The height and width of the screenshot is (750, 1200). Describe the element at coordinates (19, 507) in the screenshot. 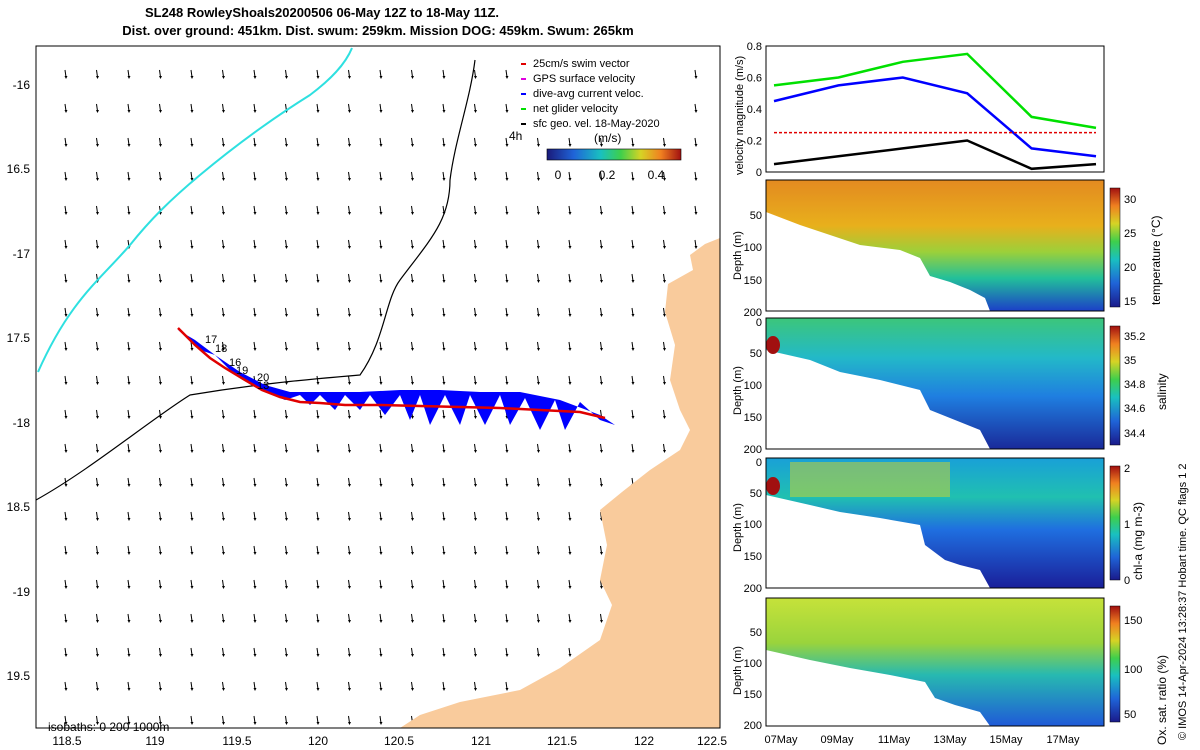

I see `map-y-tick: 18.5` at that location.